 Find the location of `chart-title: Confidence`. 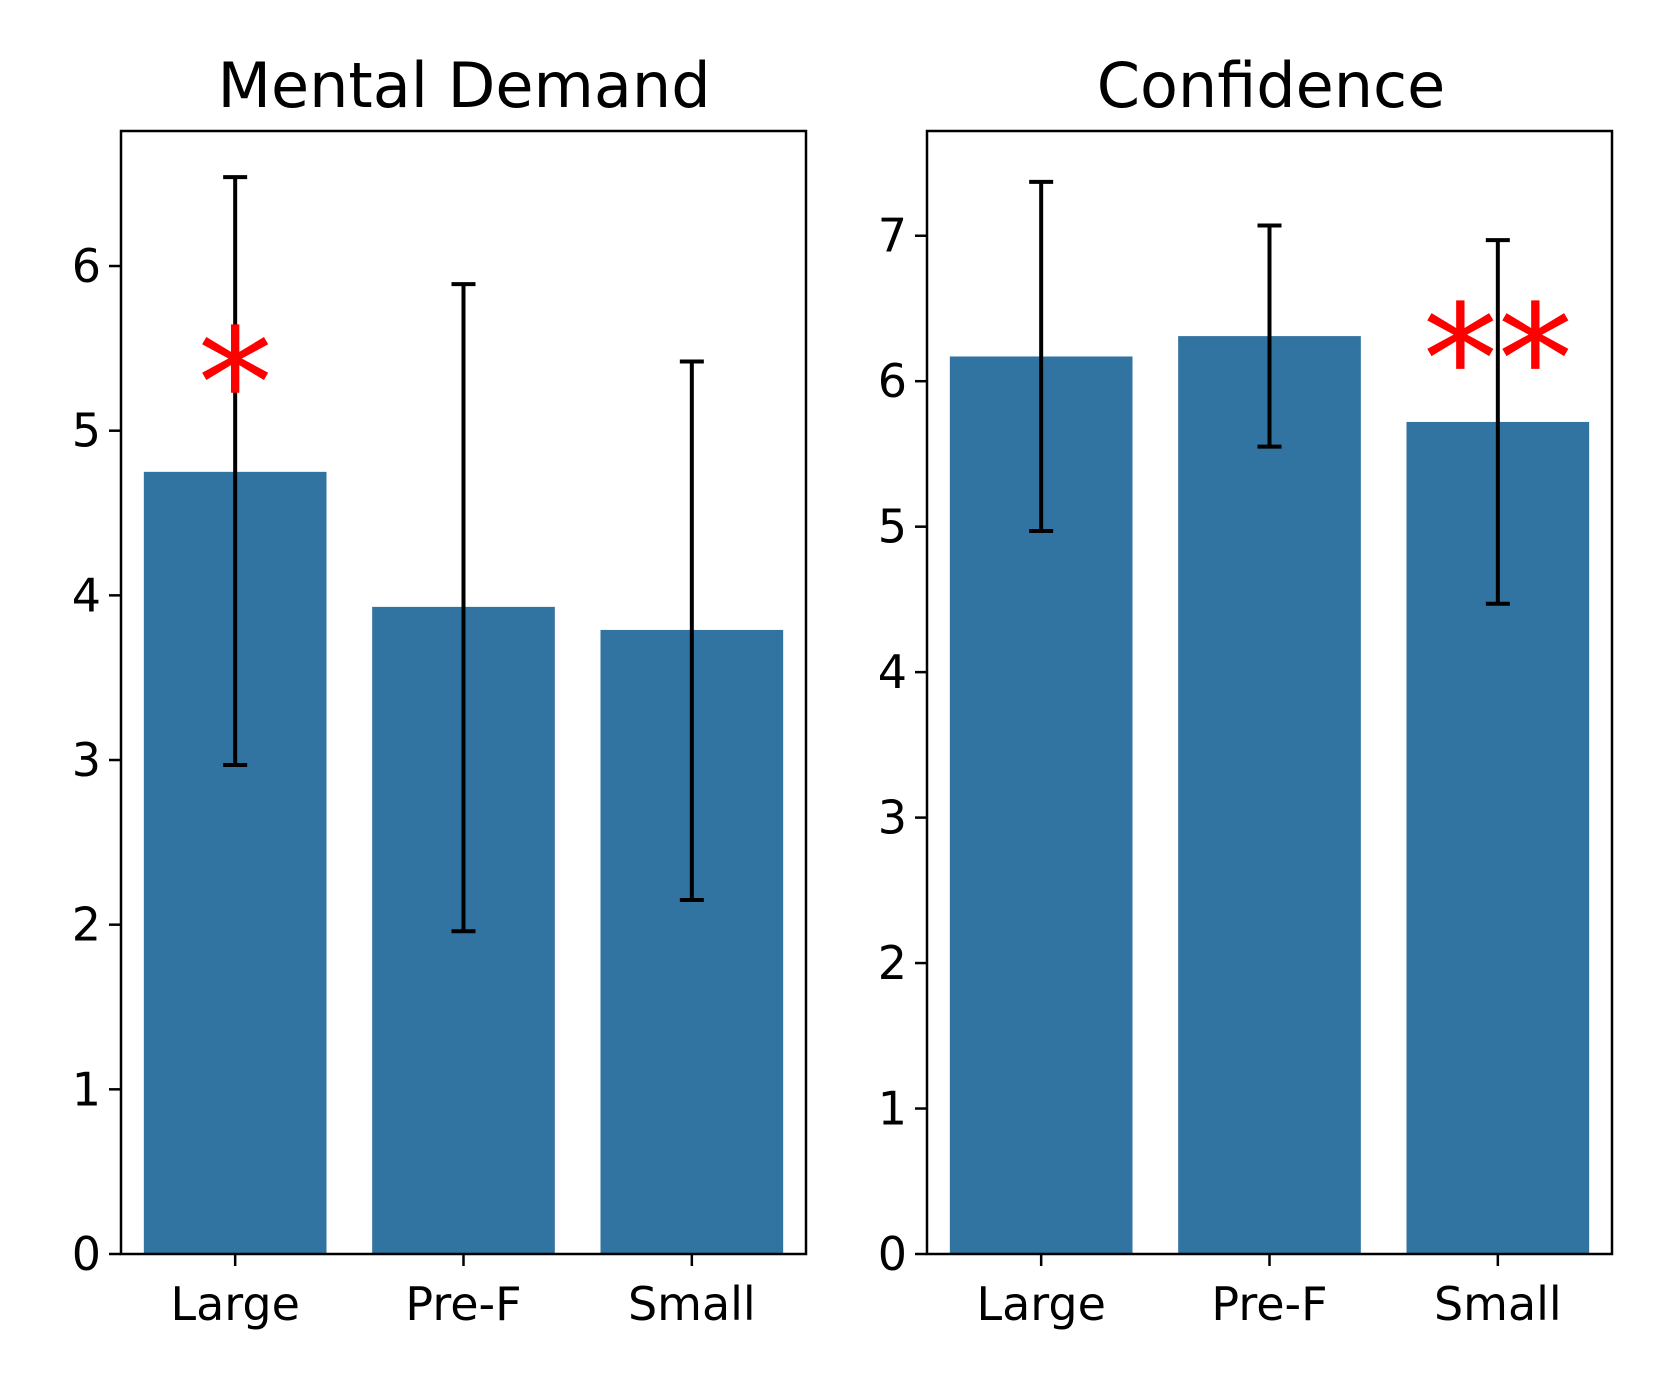

chart-title: Confidence is located at coordinates (1271, 85).